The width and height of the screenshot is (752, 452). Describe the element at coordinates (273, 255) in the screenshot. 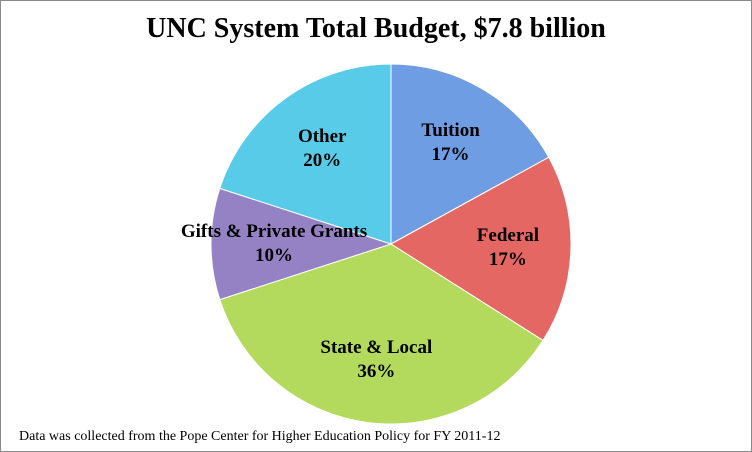

I see `value-label: 10%` at that location.